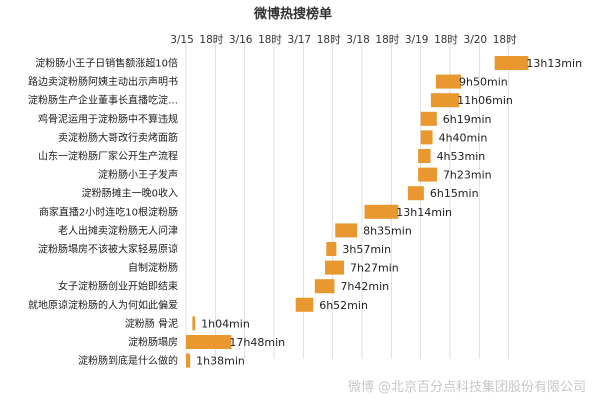  Describe the element at coordinates (454, 193) in the screenshot. I see `duration-label: 6h15min` at that location.